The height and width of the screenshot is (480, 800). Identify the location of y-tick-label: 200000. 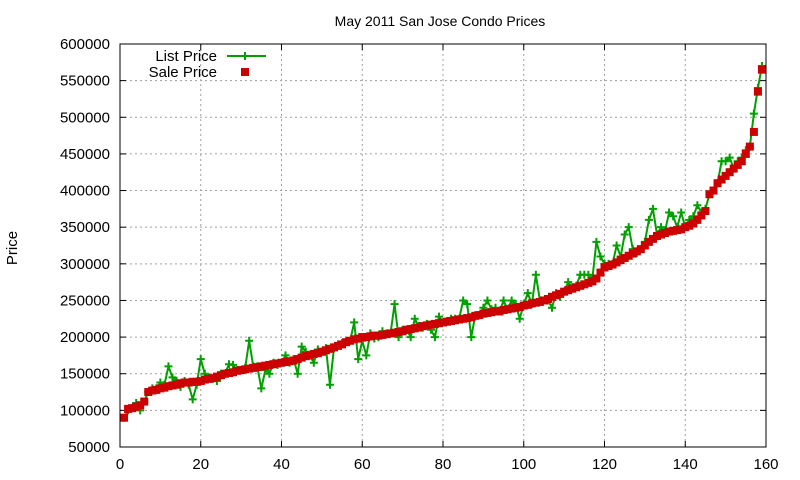
(85, 337).